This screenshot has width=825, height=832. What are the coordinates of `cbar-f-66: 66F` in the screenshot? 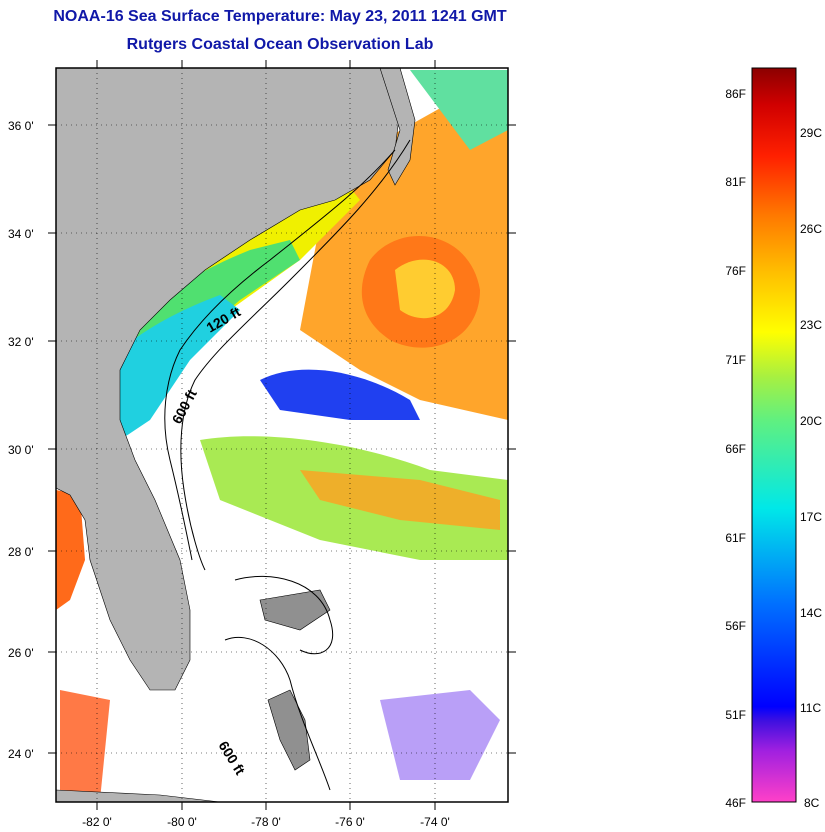 It's located at (735, 449).